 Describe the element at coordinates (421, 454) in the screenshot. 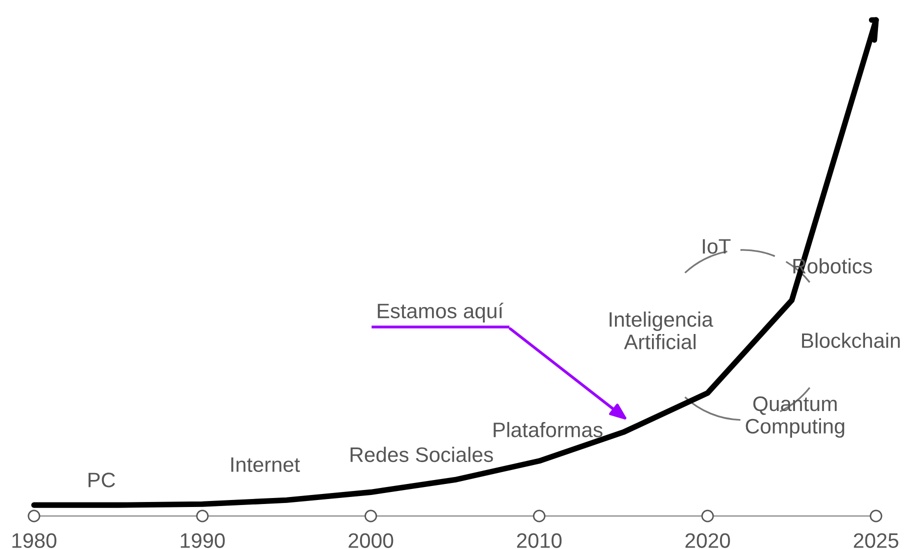

I see `annotation: Redes Sociales` at that location.